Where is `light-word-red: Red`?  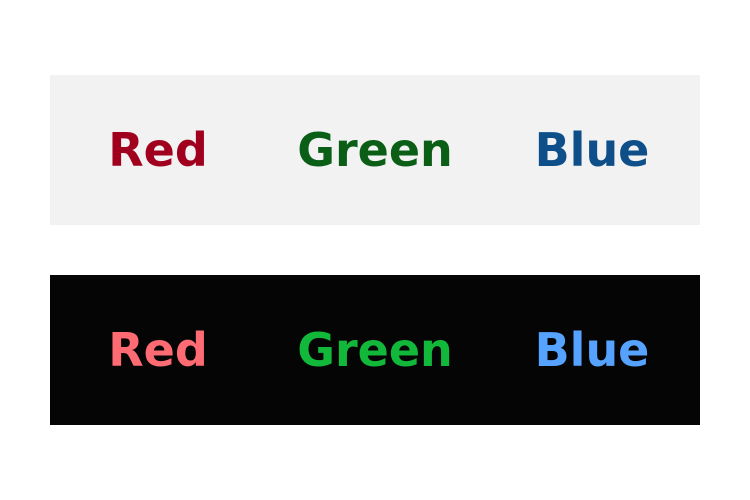 light-word-red: Red is located at coordinates (158, 150).